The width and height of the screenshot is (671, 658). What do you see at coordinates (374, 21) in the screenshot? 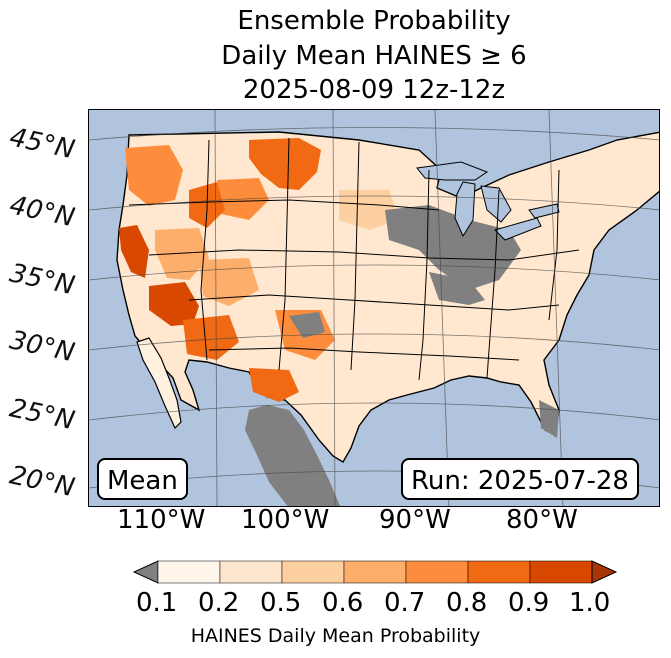
I see `title-line-1: Ensemble Probability` at bounding box center [374, 21].